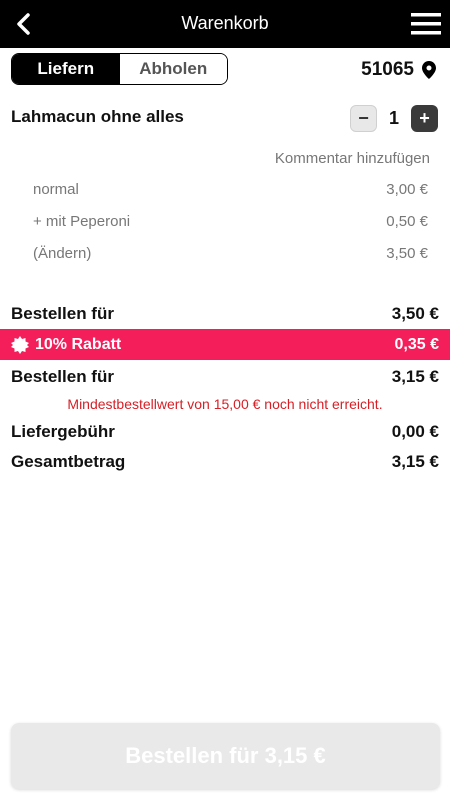 Image resolution: width=450 pixels, height=800 pixels. I want to click on subtotal-row: Bestellen für 3,50 €, so click(225, 314).